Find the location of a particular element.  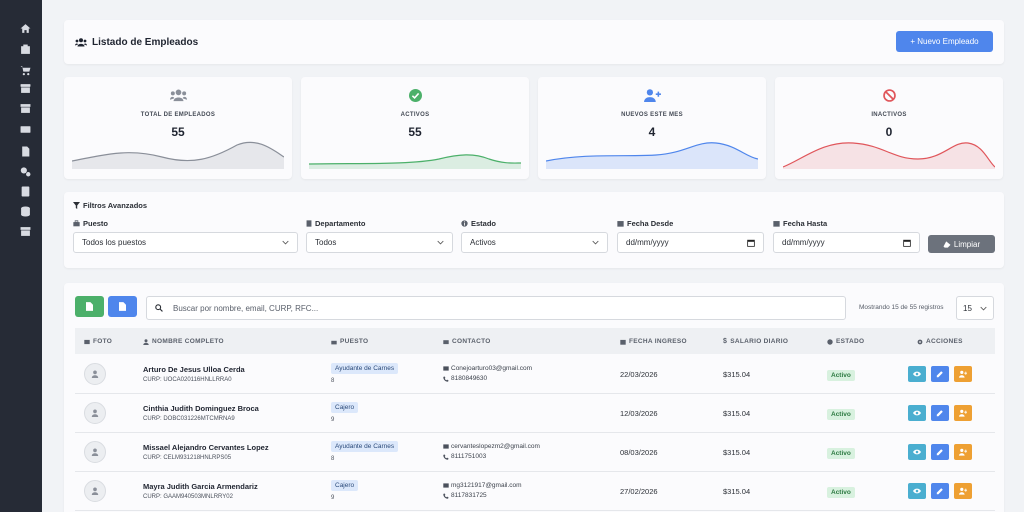

export-excel-button is located at coordinates (89, 306).